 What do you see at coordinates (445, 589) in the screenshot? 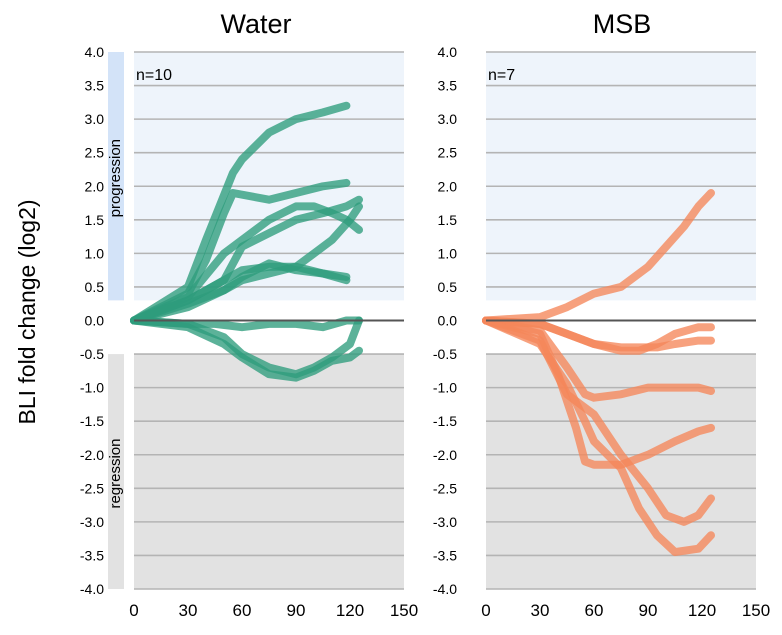
I see `msb-y-tick-label: -4.0` at bounding box center [445, 589].